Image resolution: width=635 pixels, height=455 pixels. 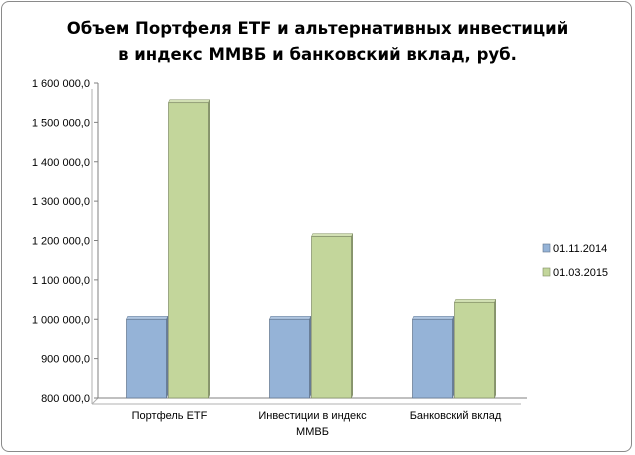 I want to click on y-tick-label: 1 400 000,0, so click(x=61, y=163).